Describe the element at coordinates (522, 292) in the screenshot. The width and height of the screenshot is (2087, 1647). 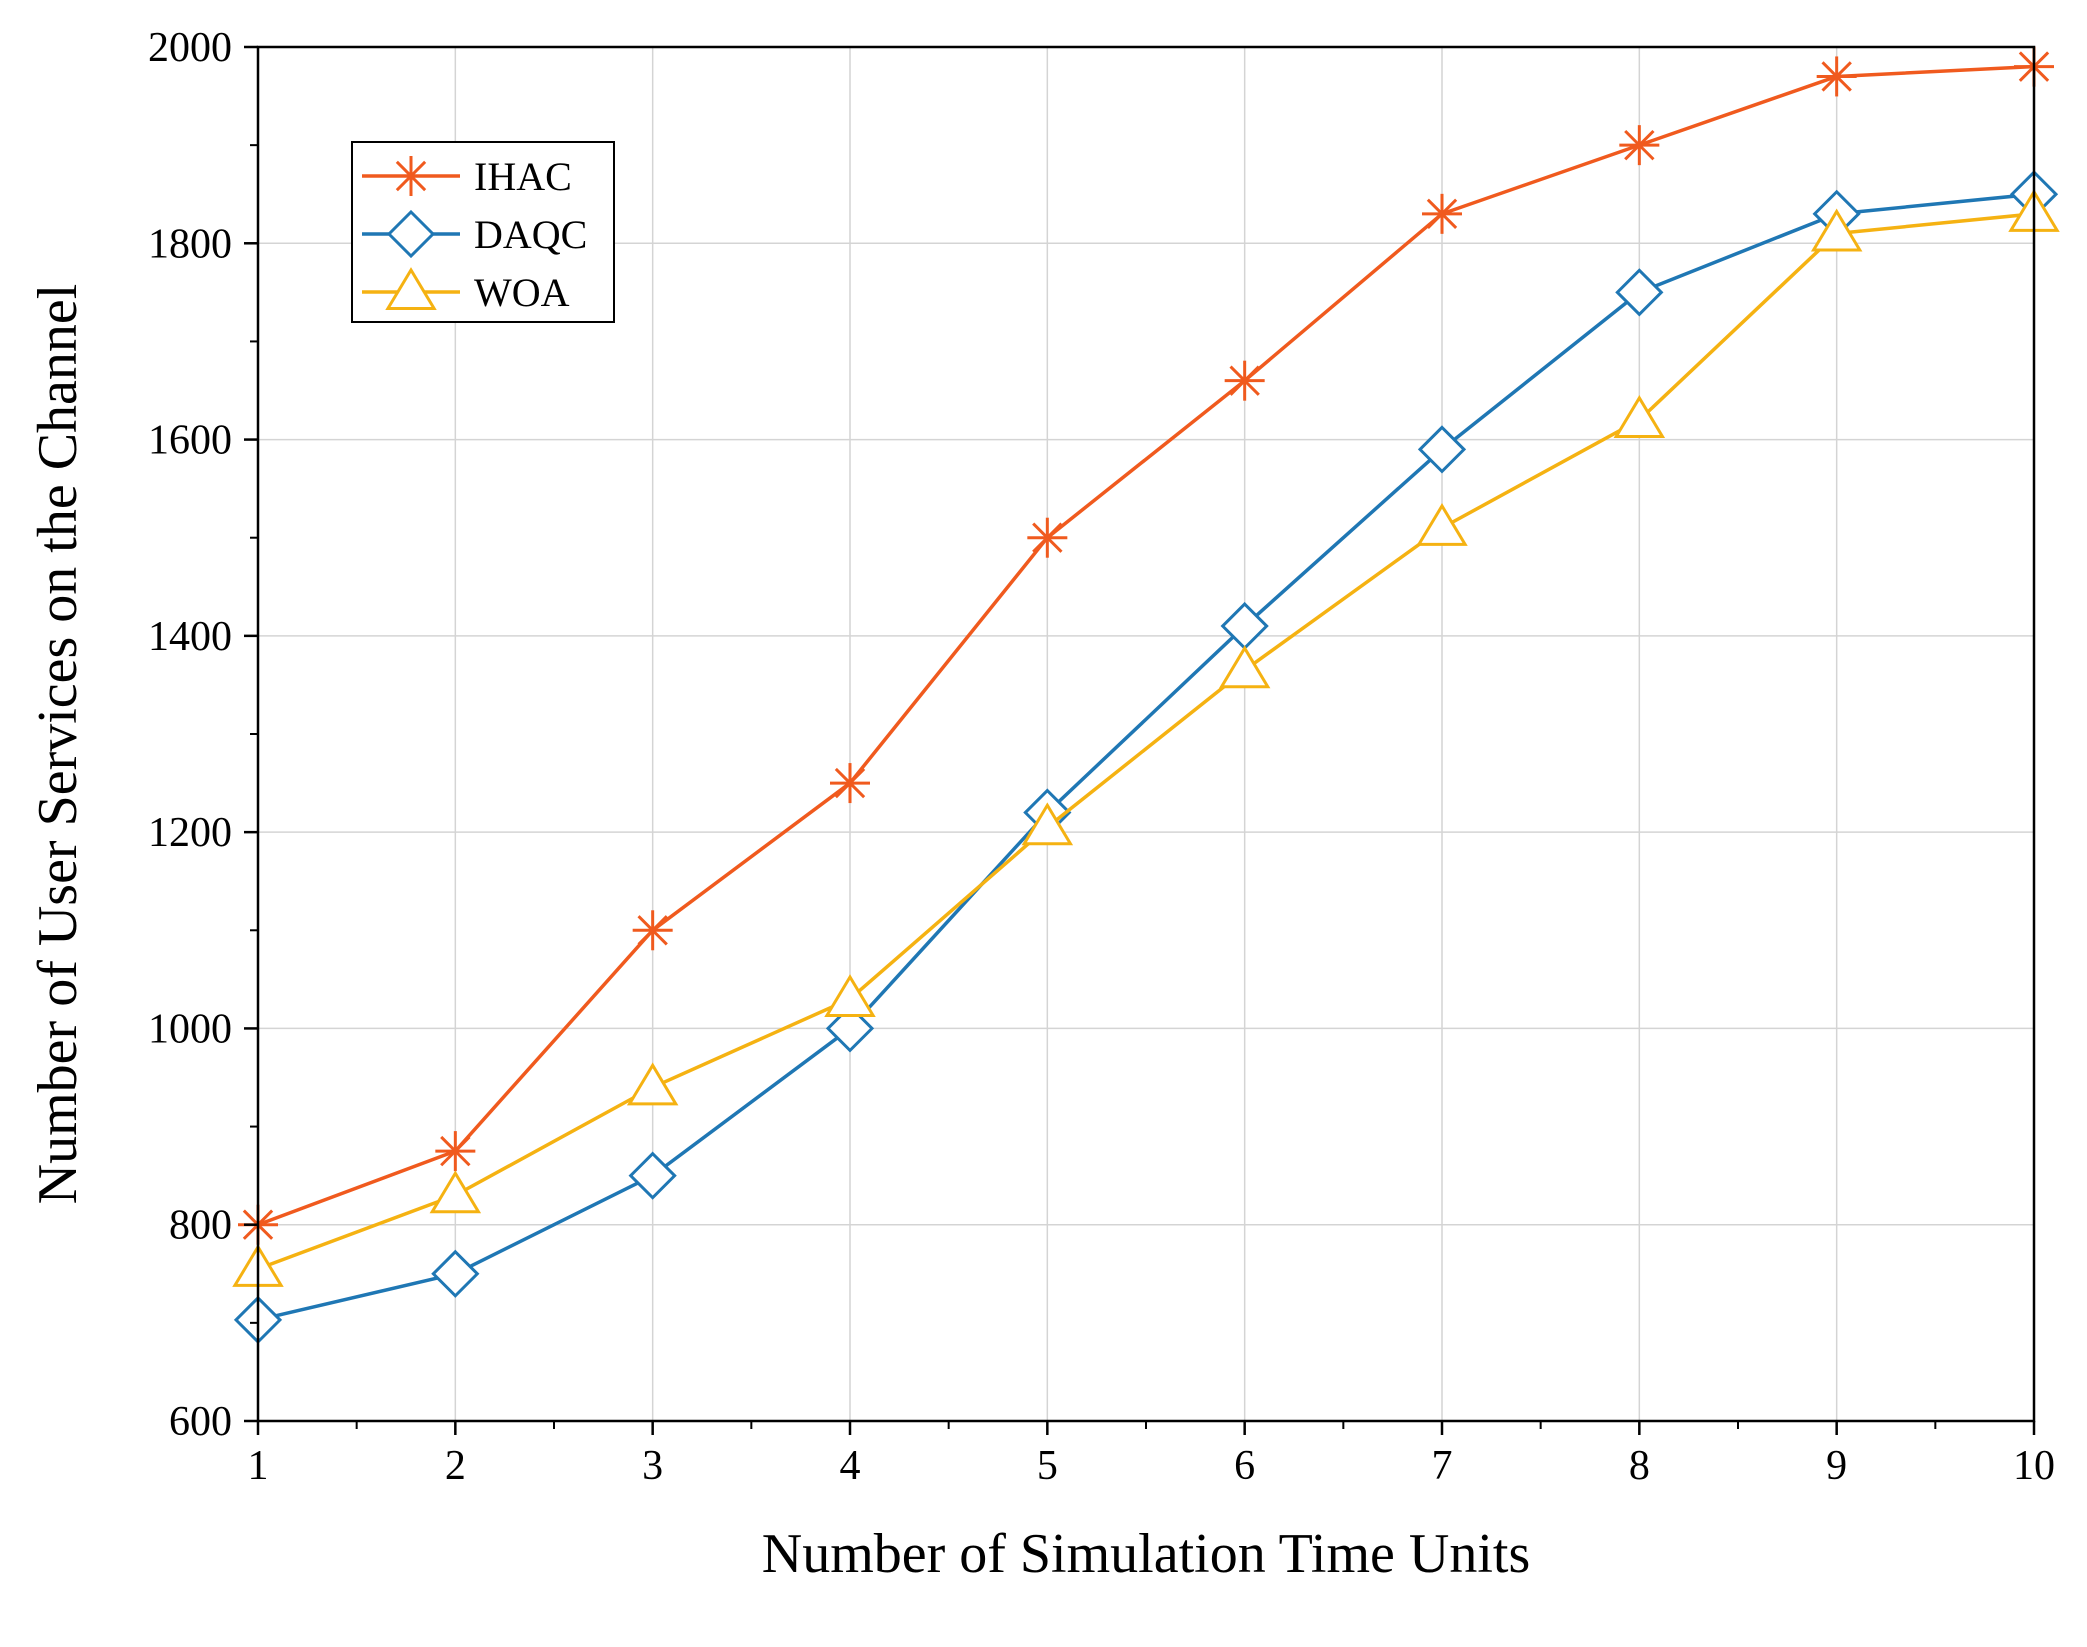
I see `legend-label-woa: WOA` at that location.